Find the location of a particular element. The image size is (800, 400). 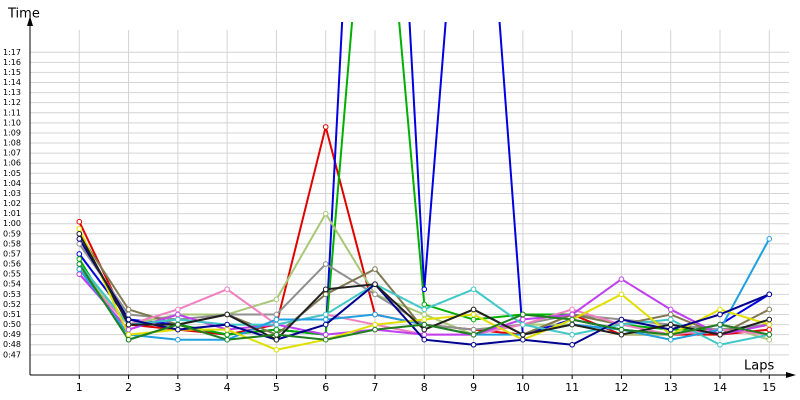

y-tick-label: 1:02 is located at coordinates (12, 203).